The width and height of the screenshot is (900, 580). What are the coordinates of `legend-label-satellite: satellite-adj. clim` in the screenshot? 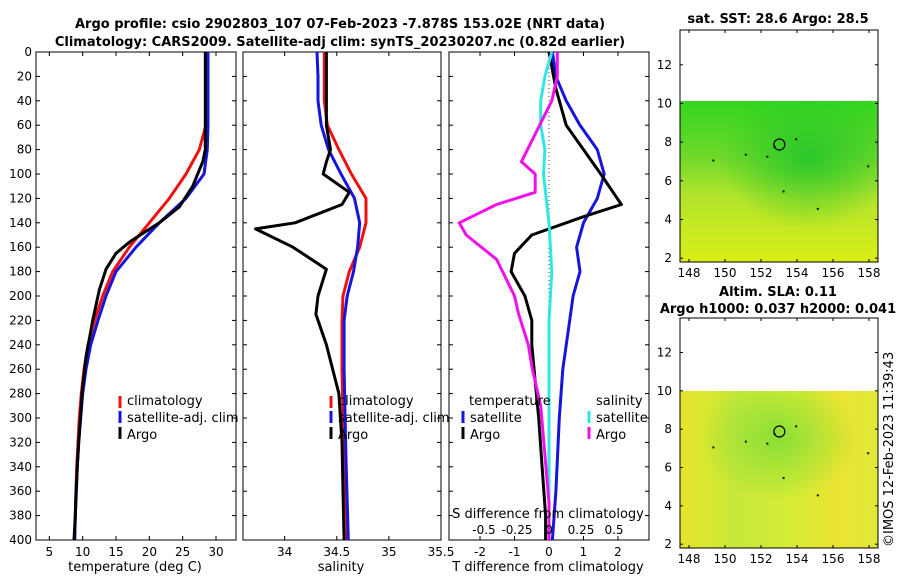 It's located at (183, 418).